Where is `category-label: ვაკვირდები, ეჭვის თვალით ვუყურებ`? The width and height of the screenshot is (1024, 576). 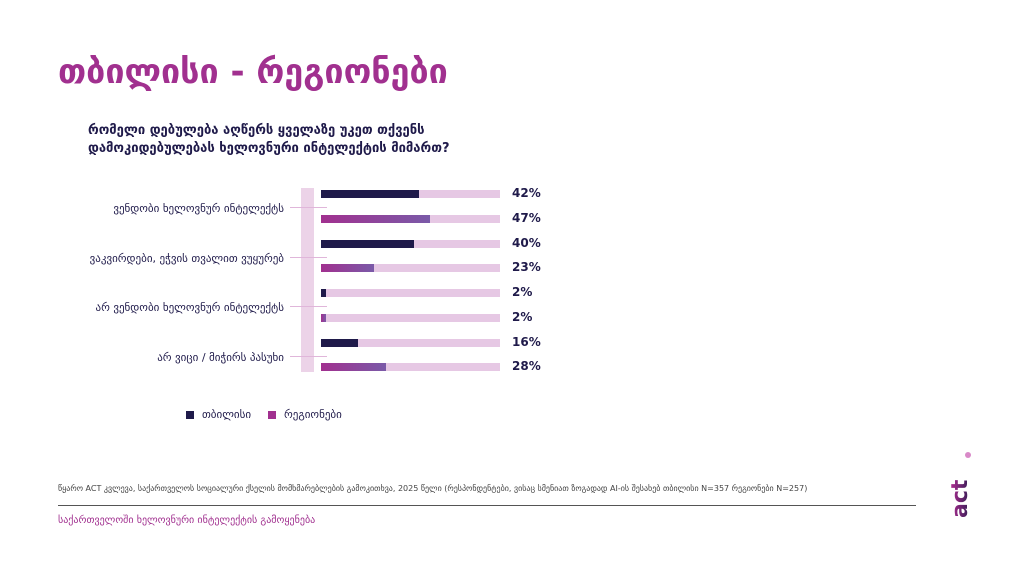
category-label: ვაკვირდები, ეჭვის თვალით ვუყურებ is located at coordinates (186, 258).